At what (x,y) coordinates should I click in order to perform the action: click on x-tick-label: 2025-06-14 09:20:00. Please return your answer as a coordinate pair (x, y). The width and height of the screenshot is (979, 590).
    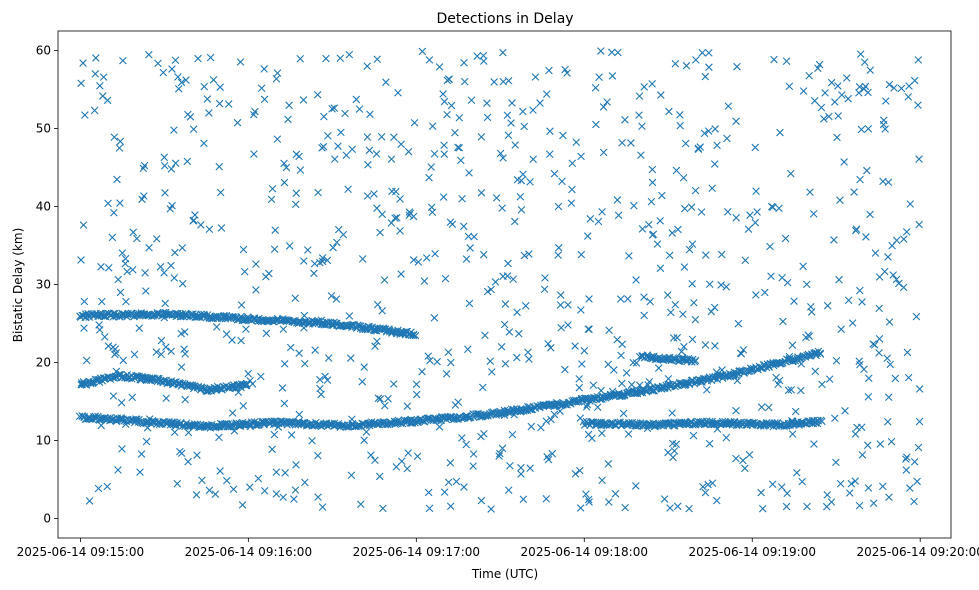
    Looking at the image, I should click on (917, 552).